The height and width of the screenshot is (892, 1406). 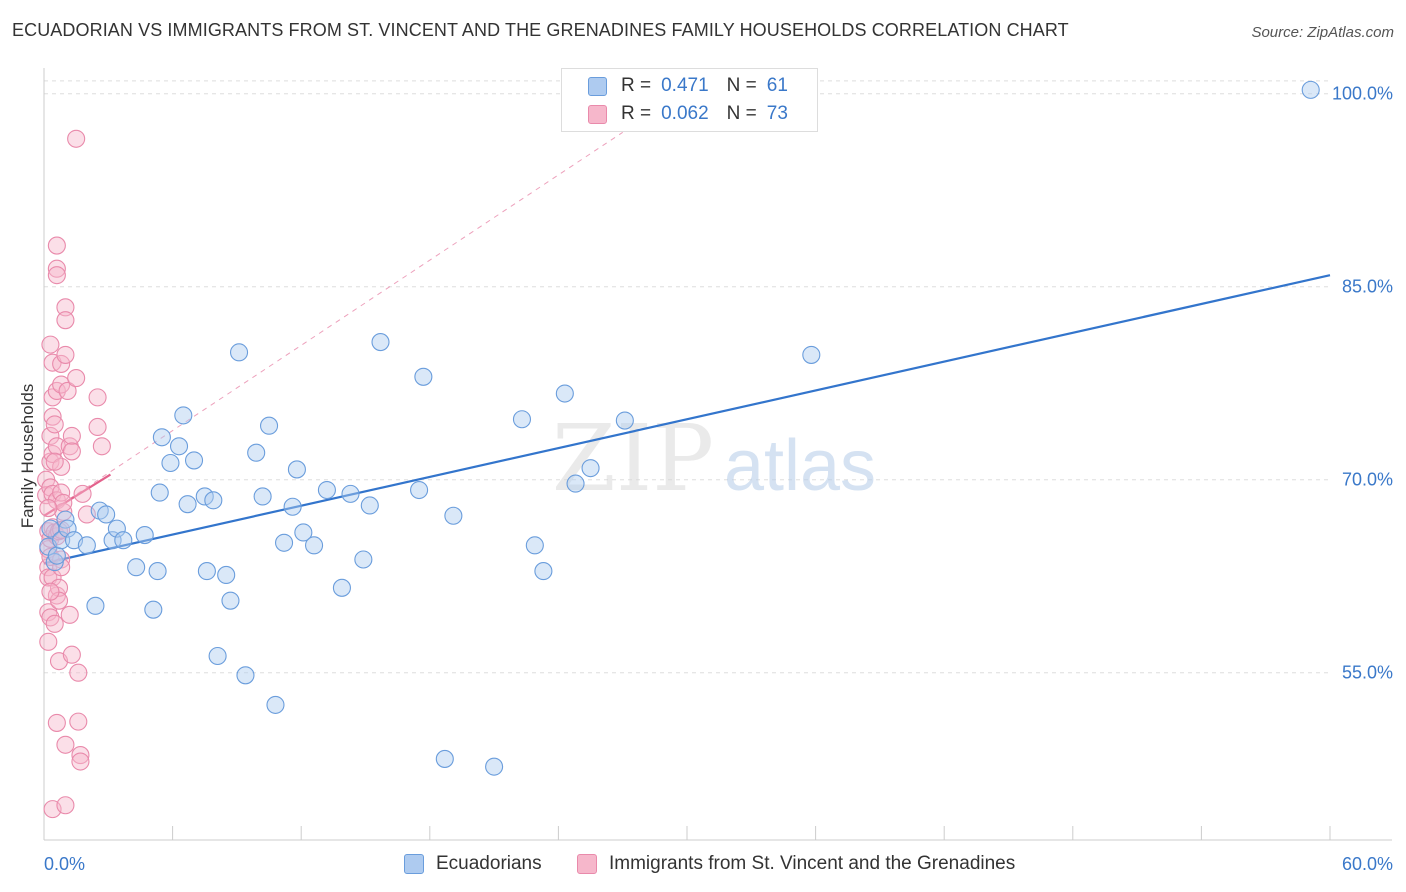 What do you see at coordinates (636, 113) in the screenshot?
I see `legend-r-label: R =` at bounding box center [636, 113].